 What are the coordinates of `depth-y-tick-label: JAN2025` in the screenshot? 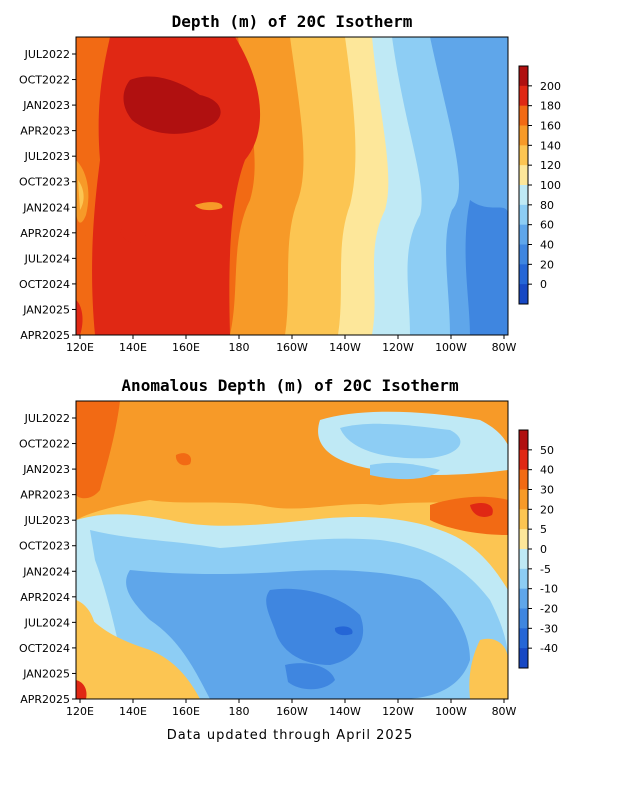 It's located at (46, 309).